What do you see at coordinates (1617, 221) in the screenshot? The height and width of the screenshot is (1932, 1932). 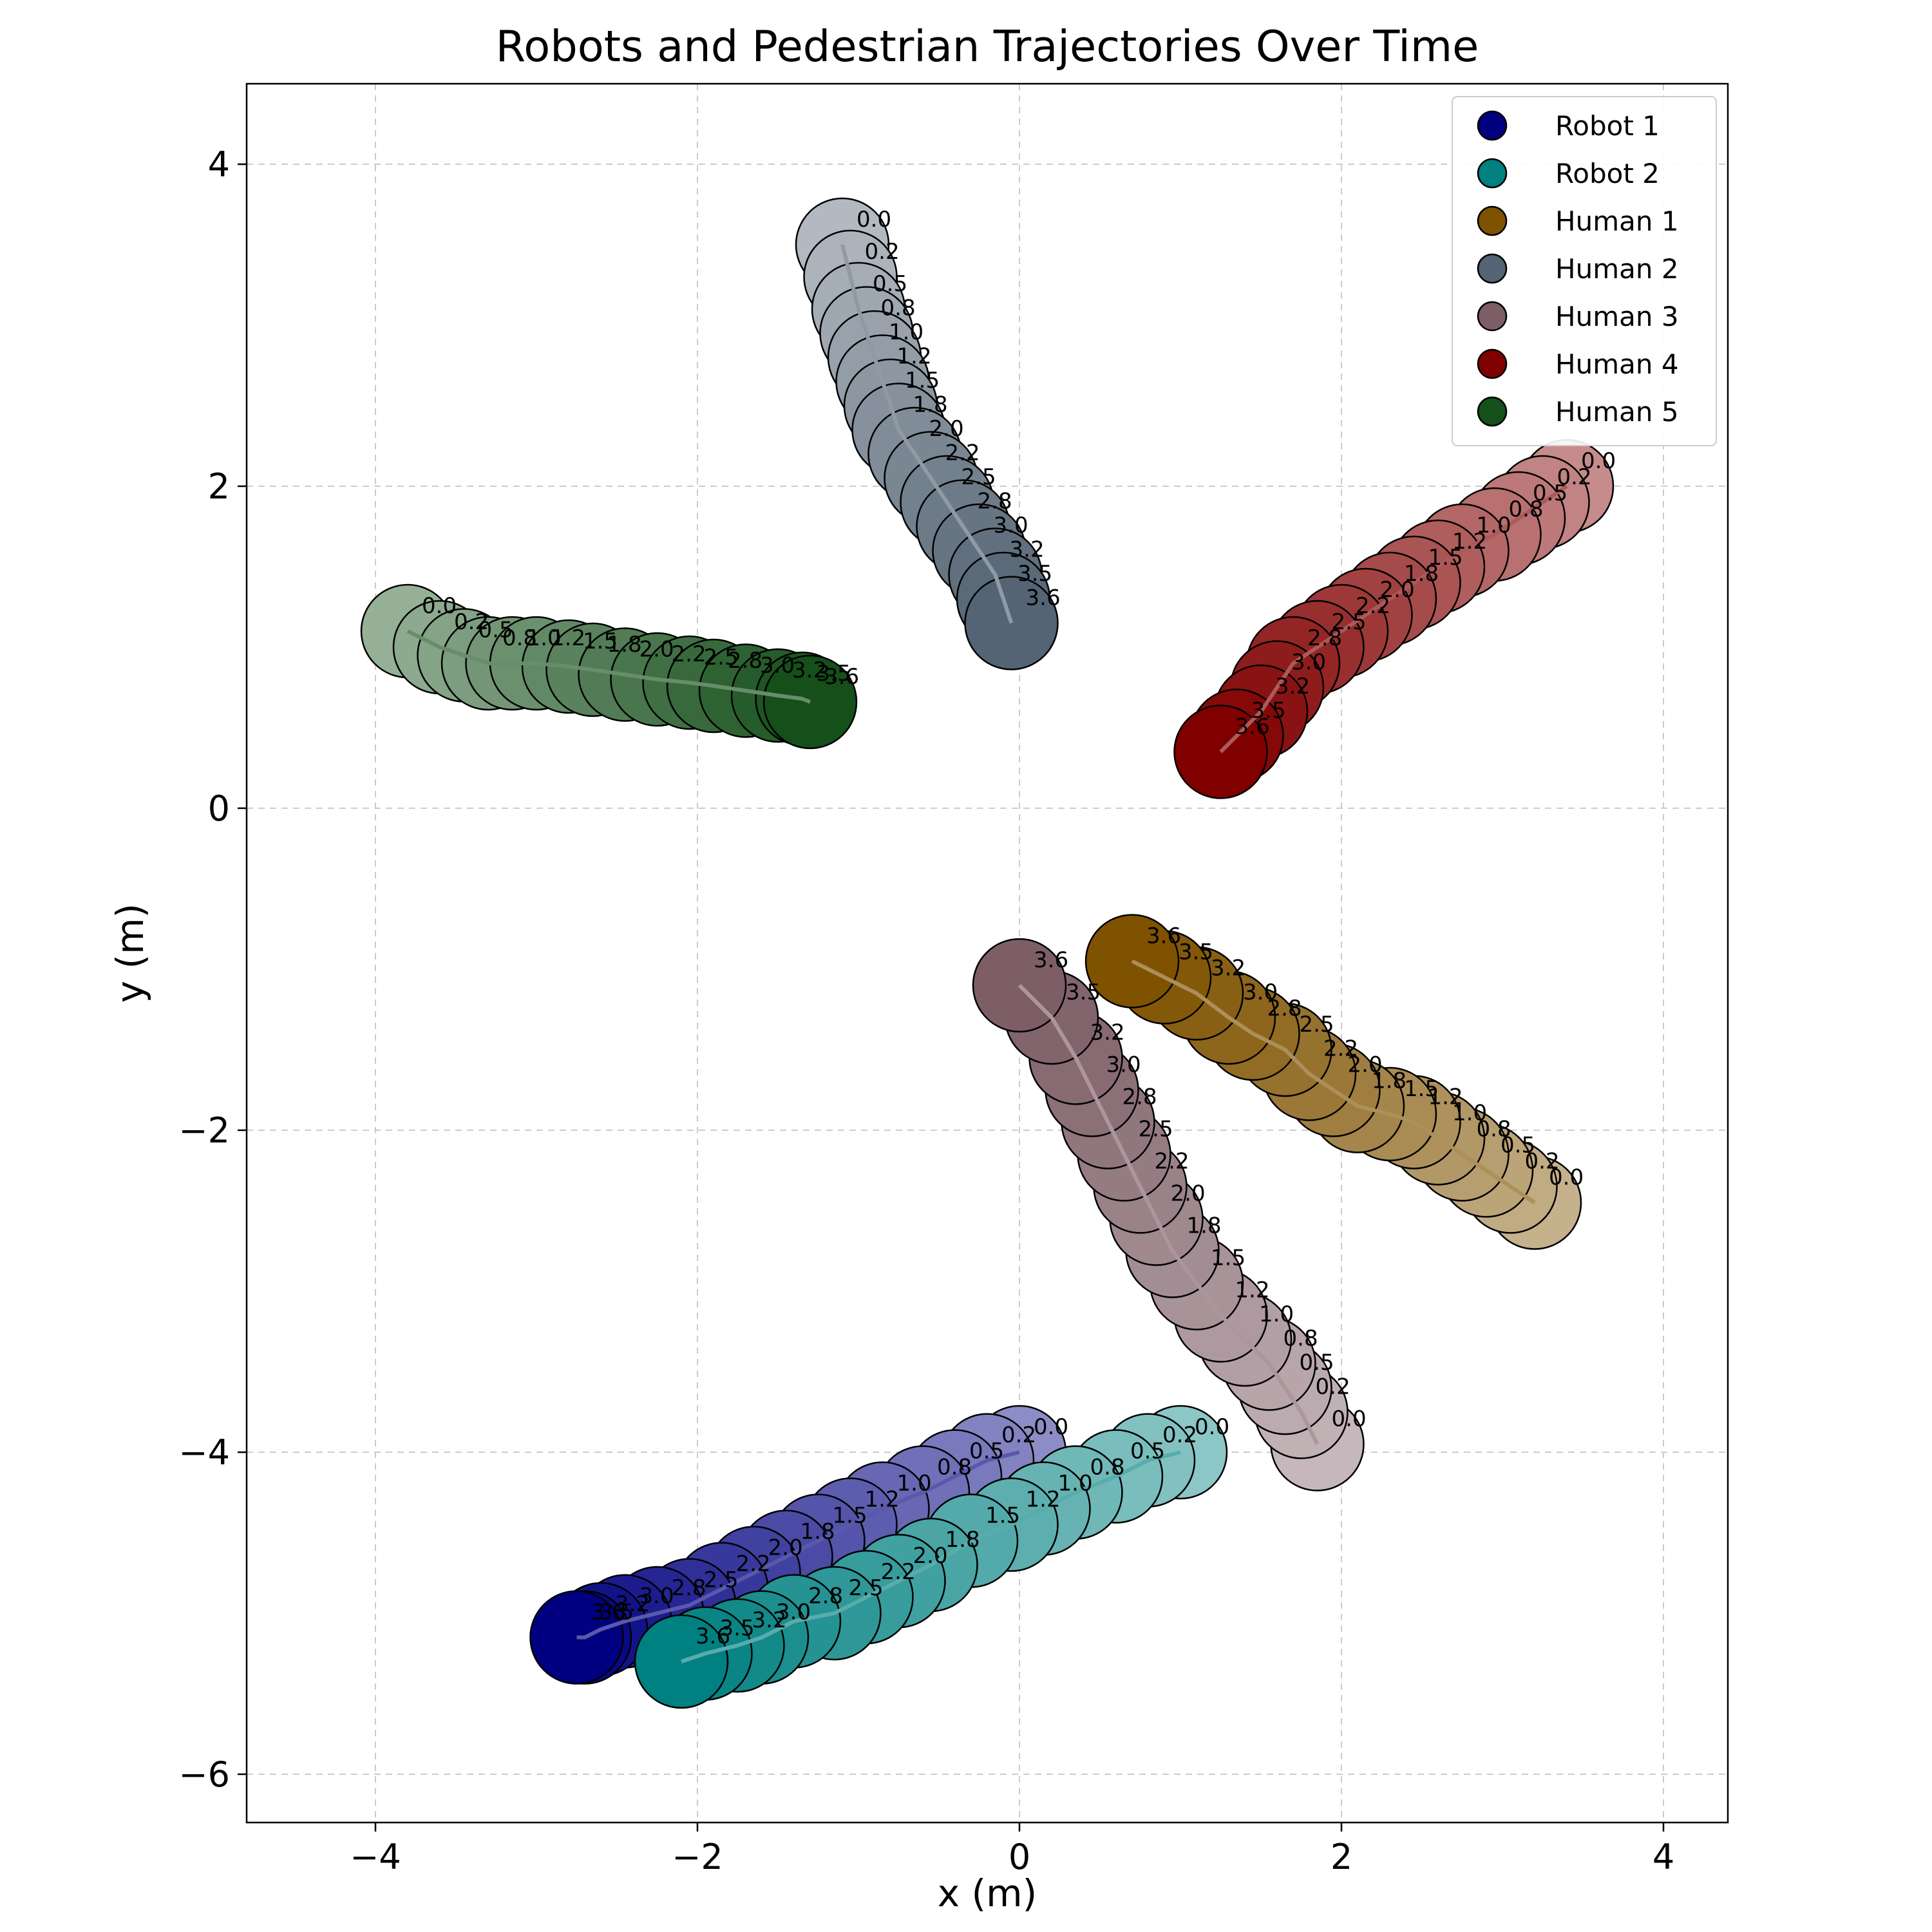 I see `legend-label: Human 1` at bounding box center [1617, 221].